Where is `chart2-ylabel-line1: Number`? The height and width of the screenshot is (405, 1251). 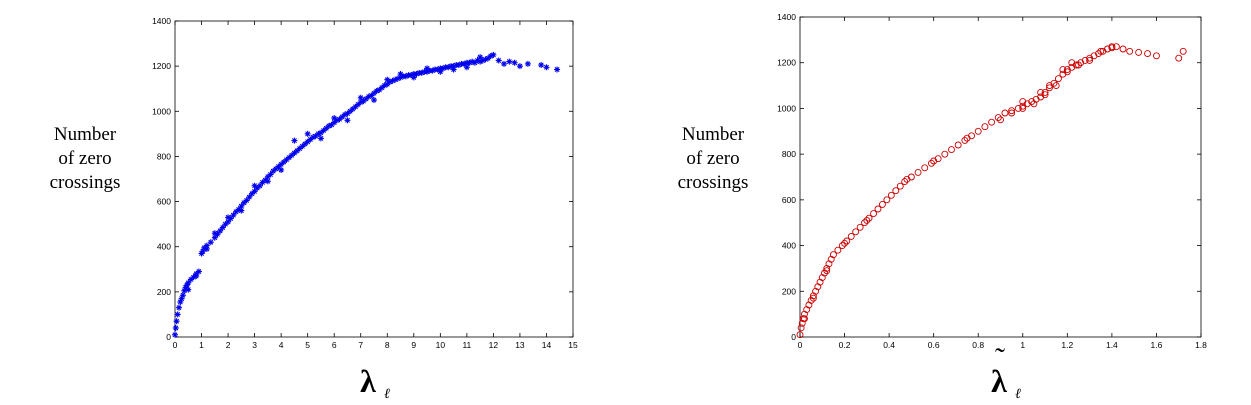 chart2-ylabel-line1: Number is located at coordinates (713, 134).